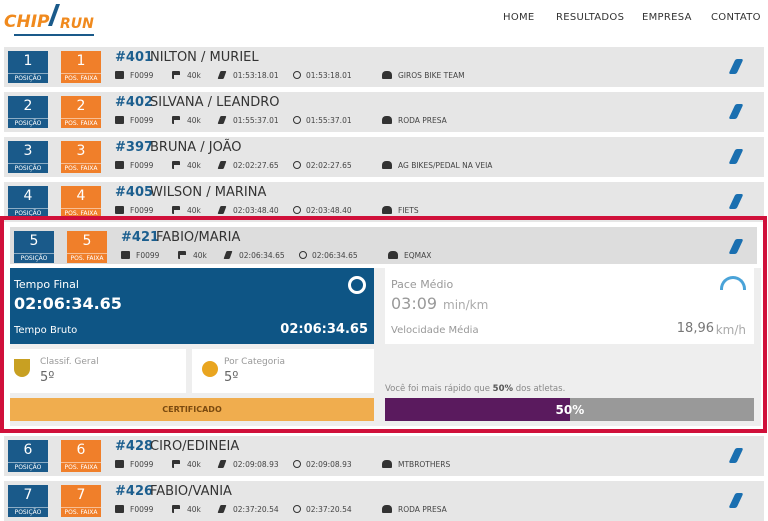 This screenshot has height=521, width=768. I want to click on bib: #402, so click(134, 102).